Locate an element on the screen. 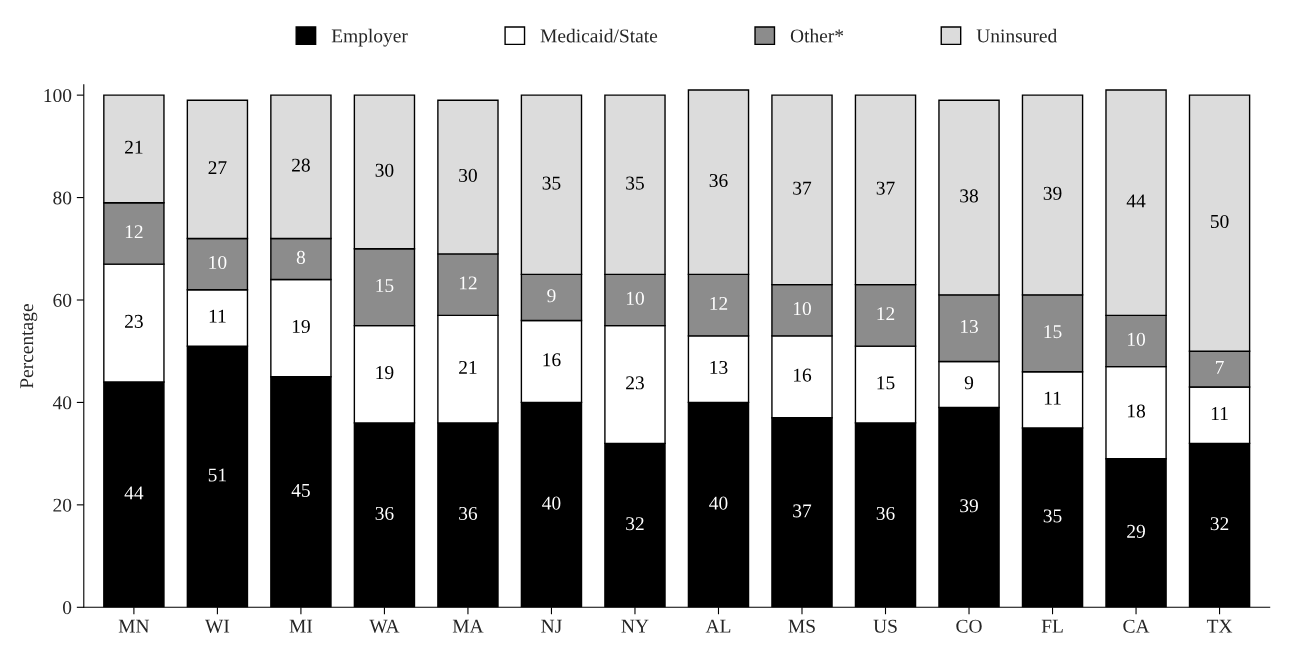  x-tick-label: MA is located at coordinates (468, 626).